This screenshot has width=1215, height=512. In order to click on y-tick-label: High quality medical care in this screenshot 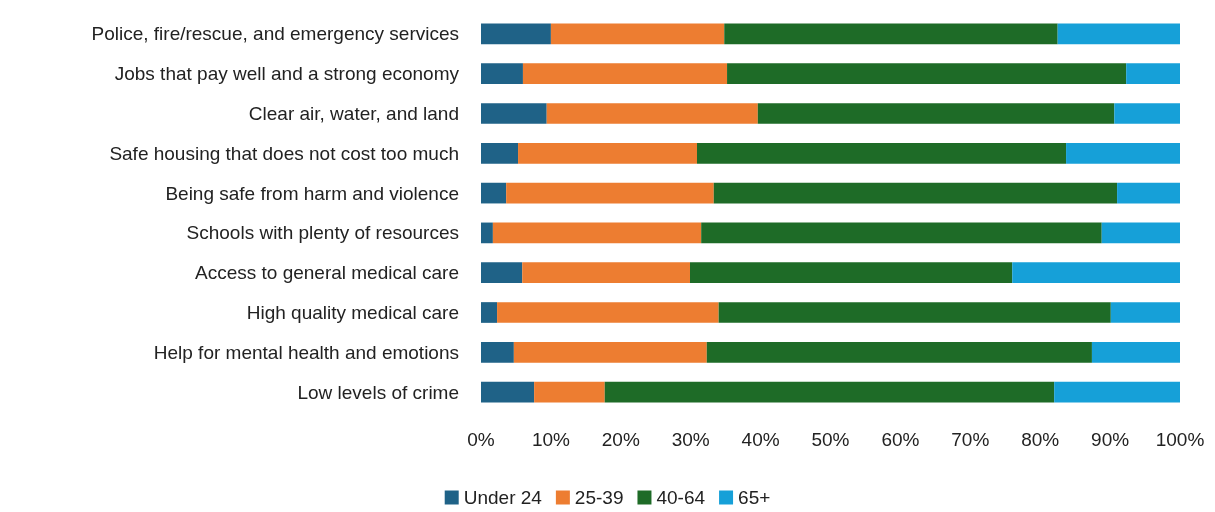, I will do `click(352, 312)`.